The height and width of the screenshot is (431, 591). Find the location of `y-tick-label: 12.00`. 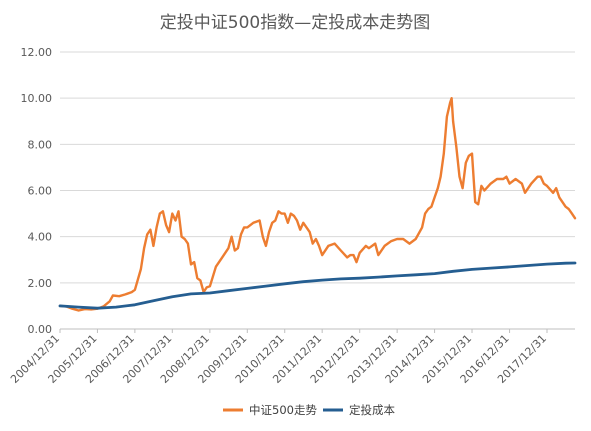

y-tick-label: 12.00 is located at coordinates (37, 52).